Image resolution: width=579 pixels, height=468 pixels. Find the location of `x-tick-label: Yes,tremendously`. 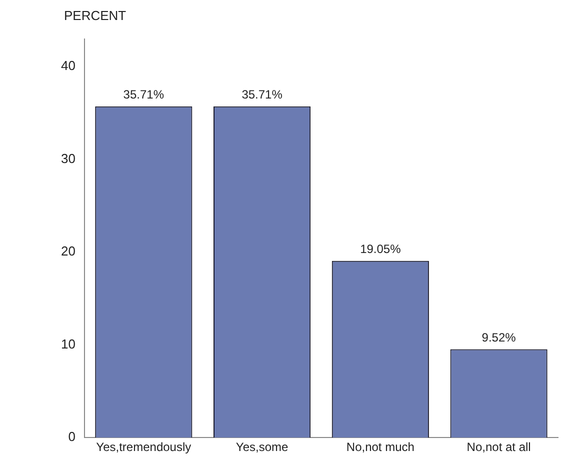

x-tick-label: Yes,tremendously is located at coordinates (144, 447).